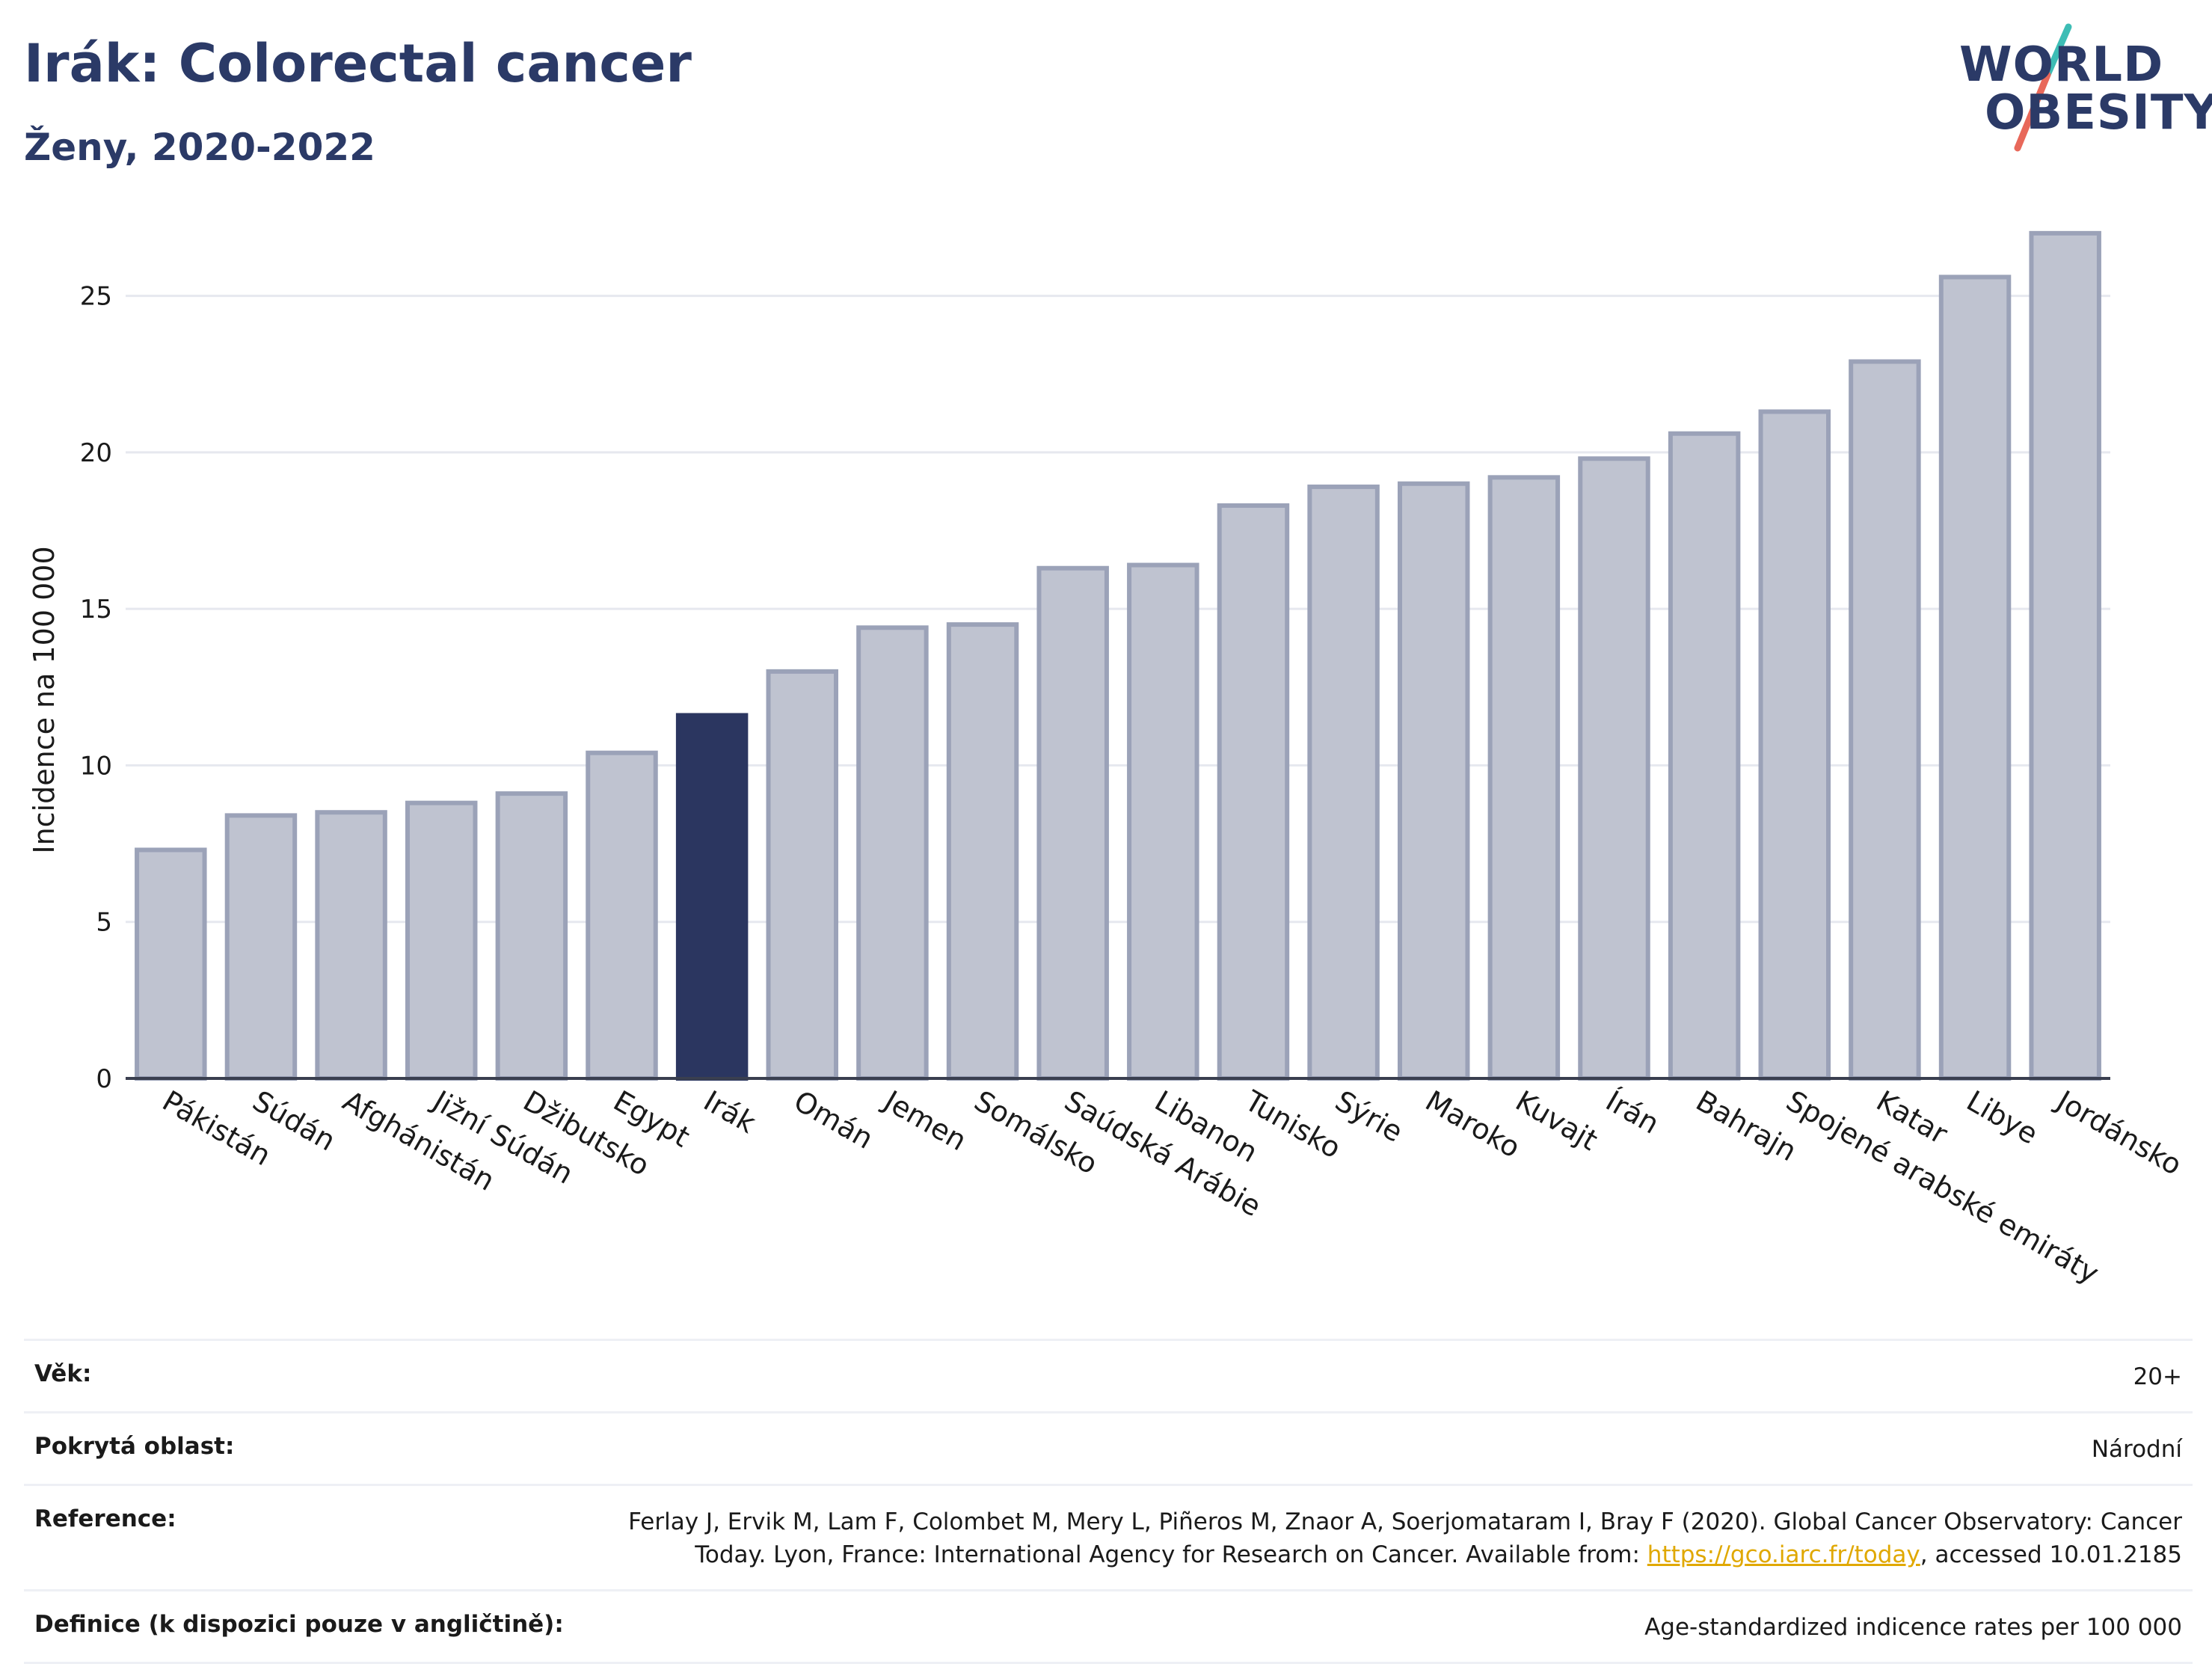 This screenshot has width=2212, height=1664. What do you see at coordinates (2002, 1117) in the screenshot?
I see `x-tick-label: Libye` at bounding box center [2002, 1117].